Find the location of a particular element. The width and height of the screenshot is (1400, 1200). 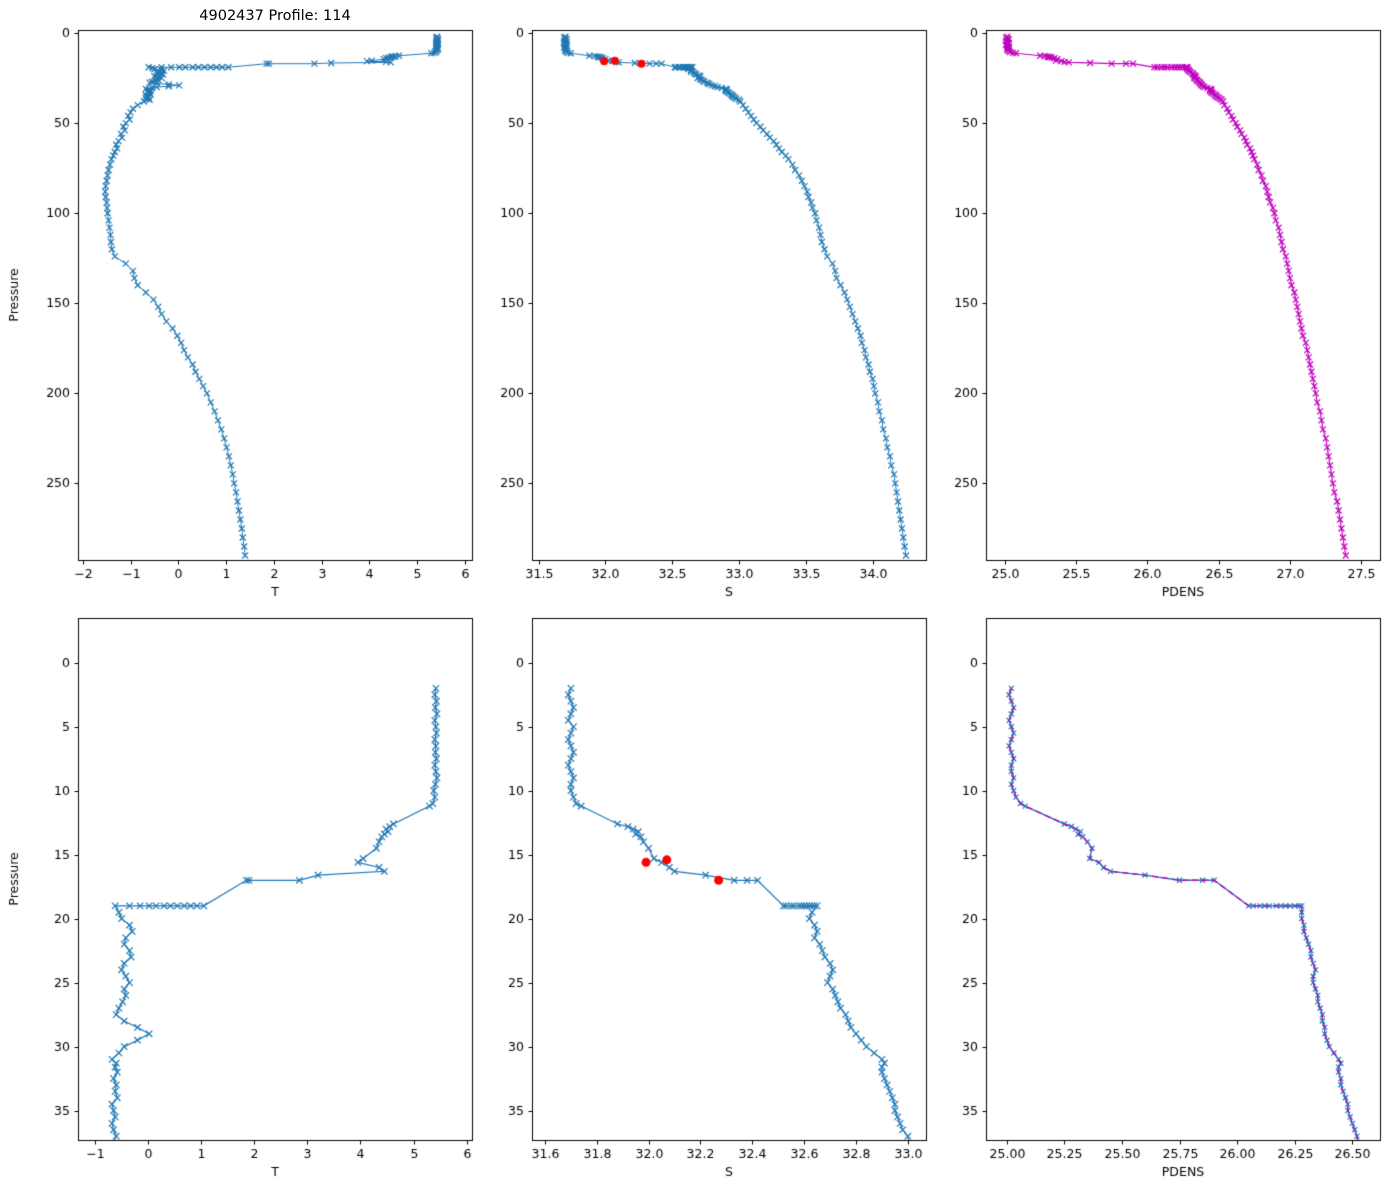

figure-title: 4902437 Profile: 114 is located at coordinates (275, 16).